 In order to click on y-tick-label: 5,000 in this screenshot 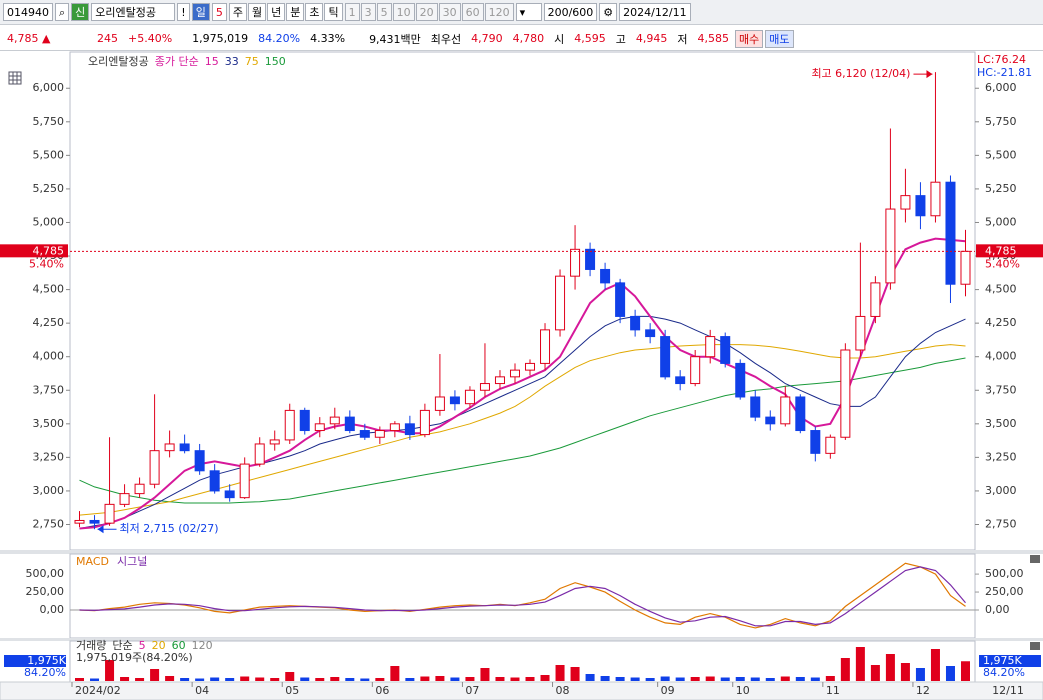, I will do `click(1001, 221)`.